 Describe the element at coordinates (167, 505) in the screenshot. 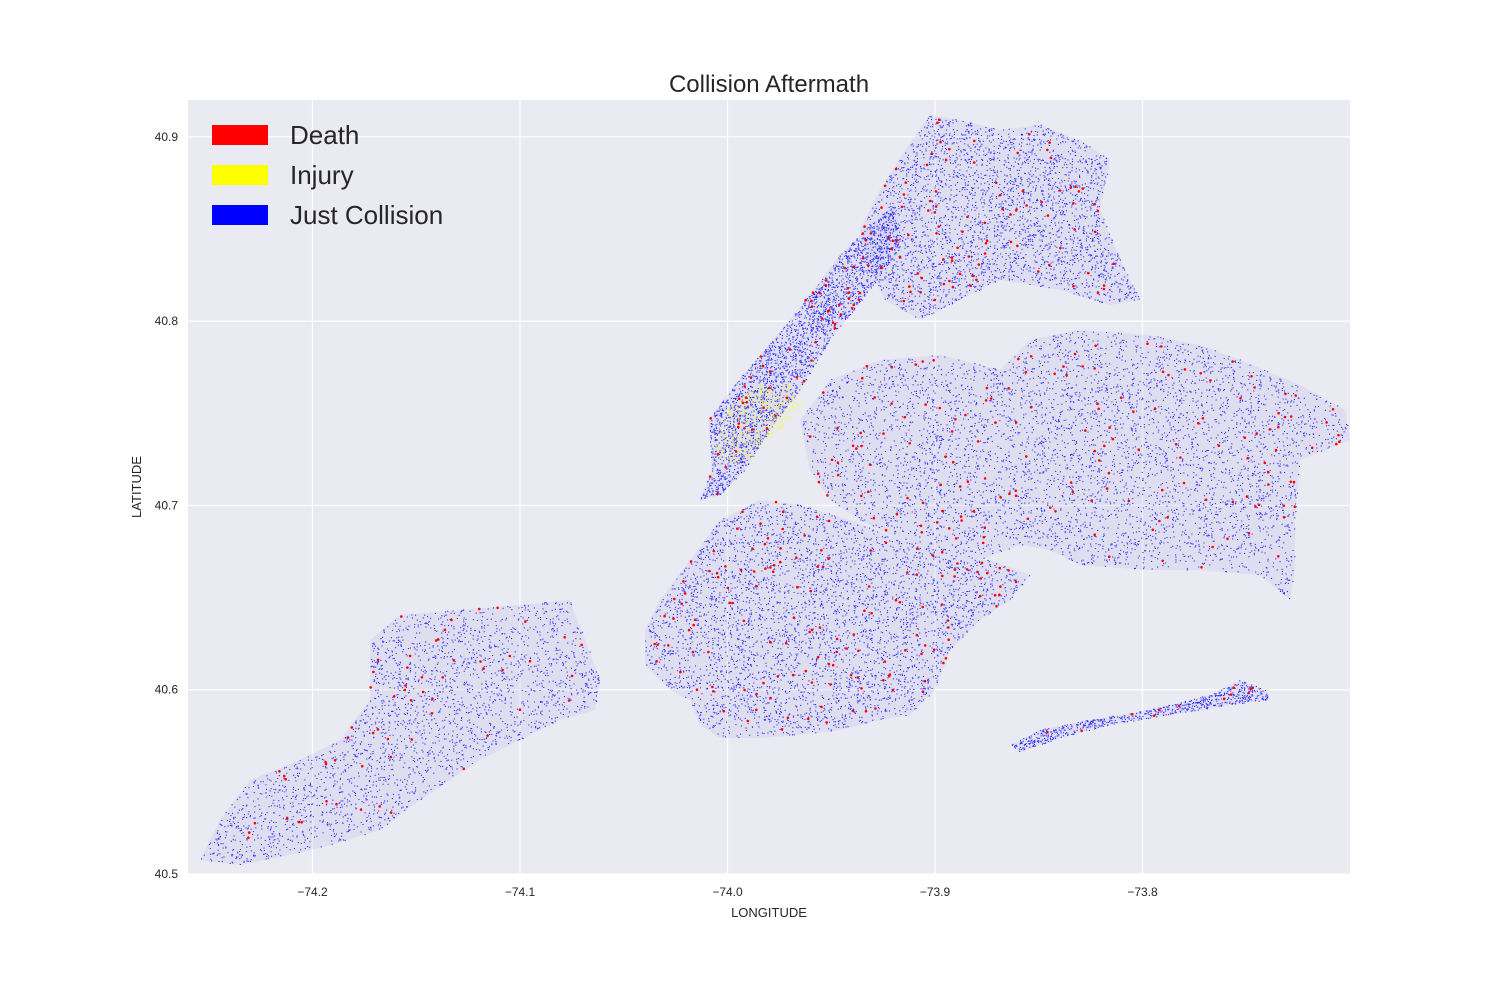

I see `y-tick-label: 40.7` at that location.